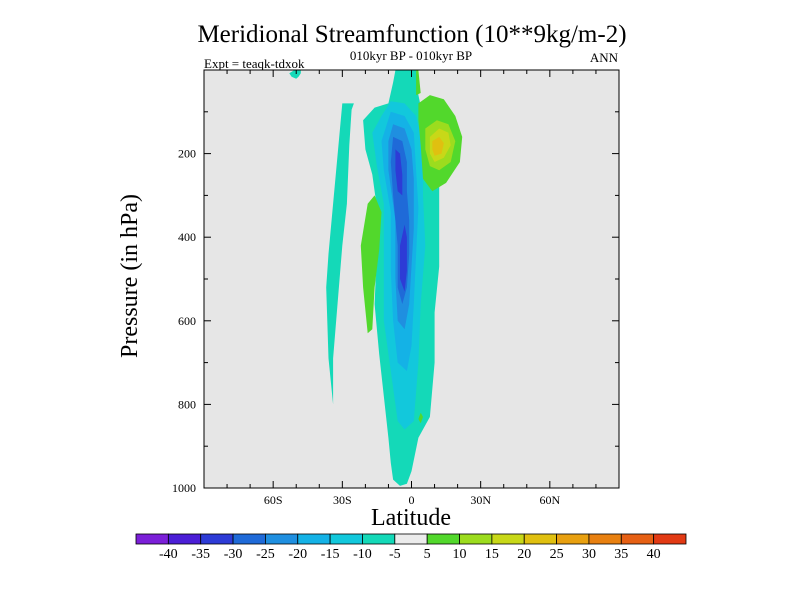 Image resolution: width=800 pixels, height=600 pixels. I want to click on colorbar-label: -5, so click(395, 554).